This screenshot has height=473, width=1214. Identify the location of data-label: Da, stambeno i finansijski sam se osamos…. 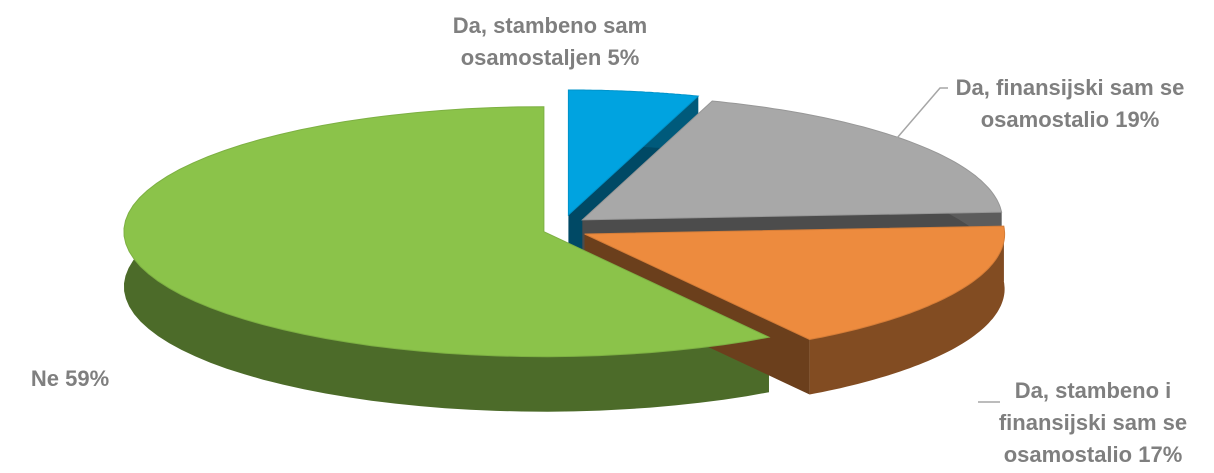
(1093, 423).